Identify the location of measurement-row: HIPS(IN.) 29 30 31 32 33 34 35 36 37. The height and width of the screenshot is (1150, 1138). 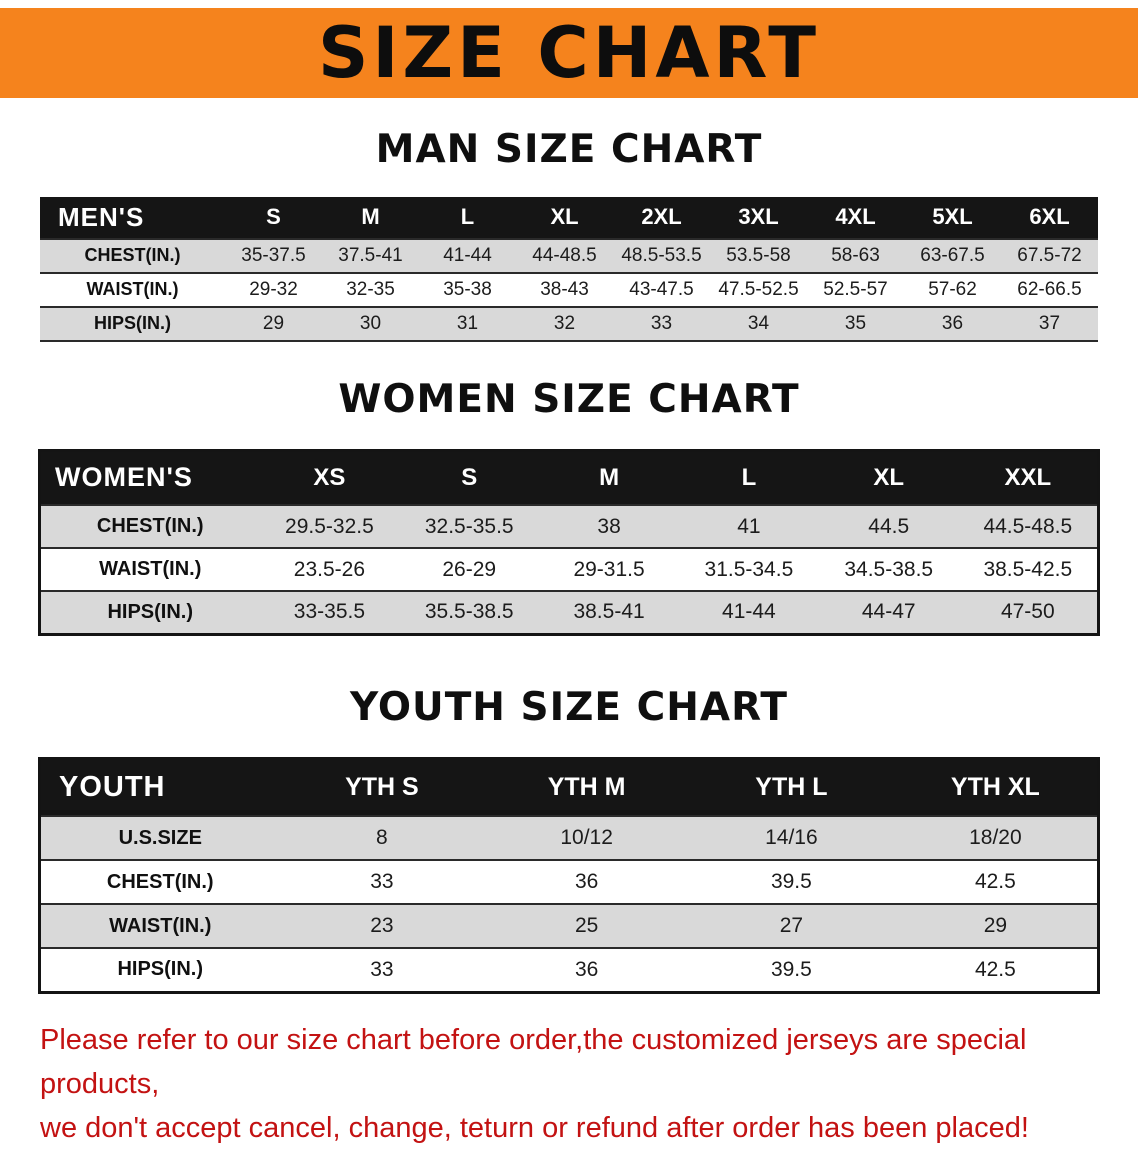
(569, 323).